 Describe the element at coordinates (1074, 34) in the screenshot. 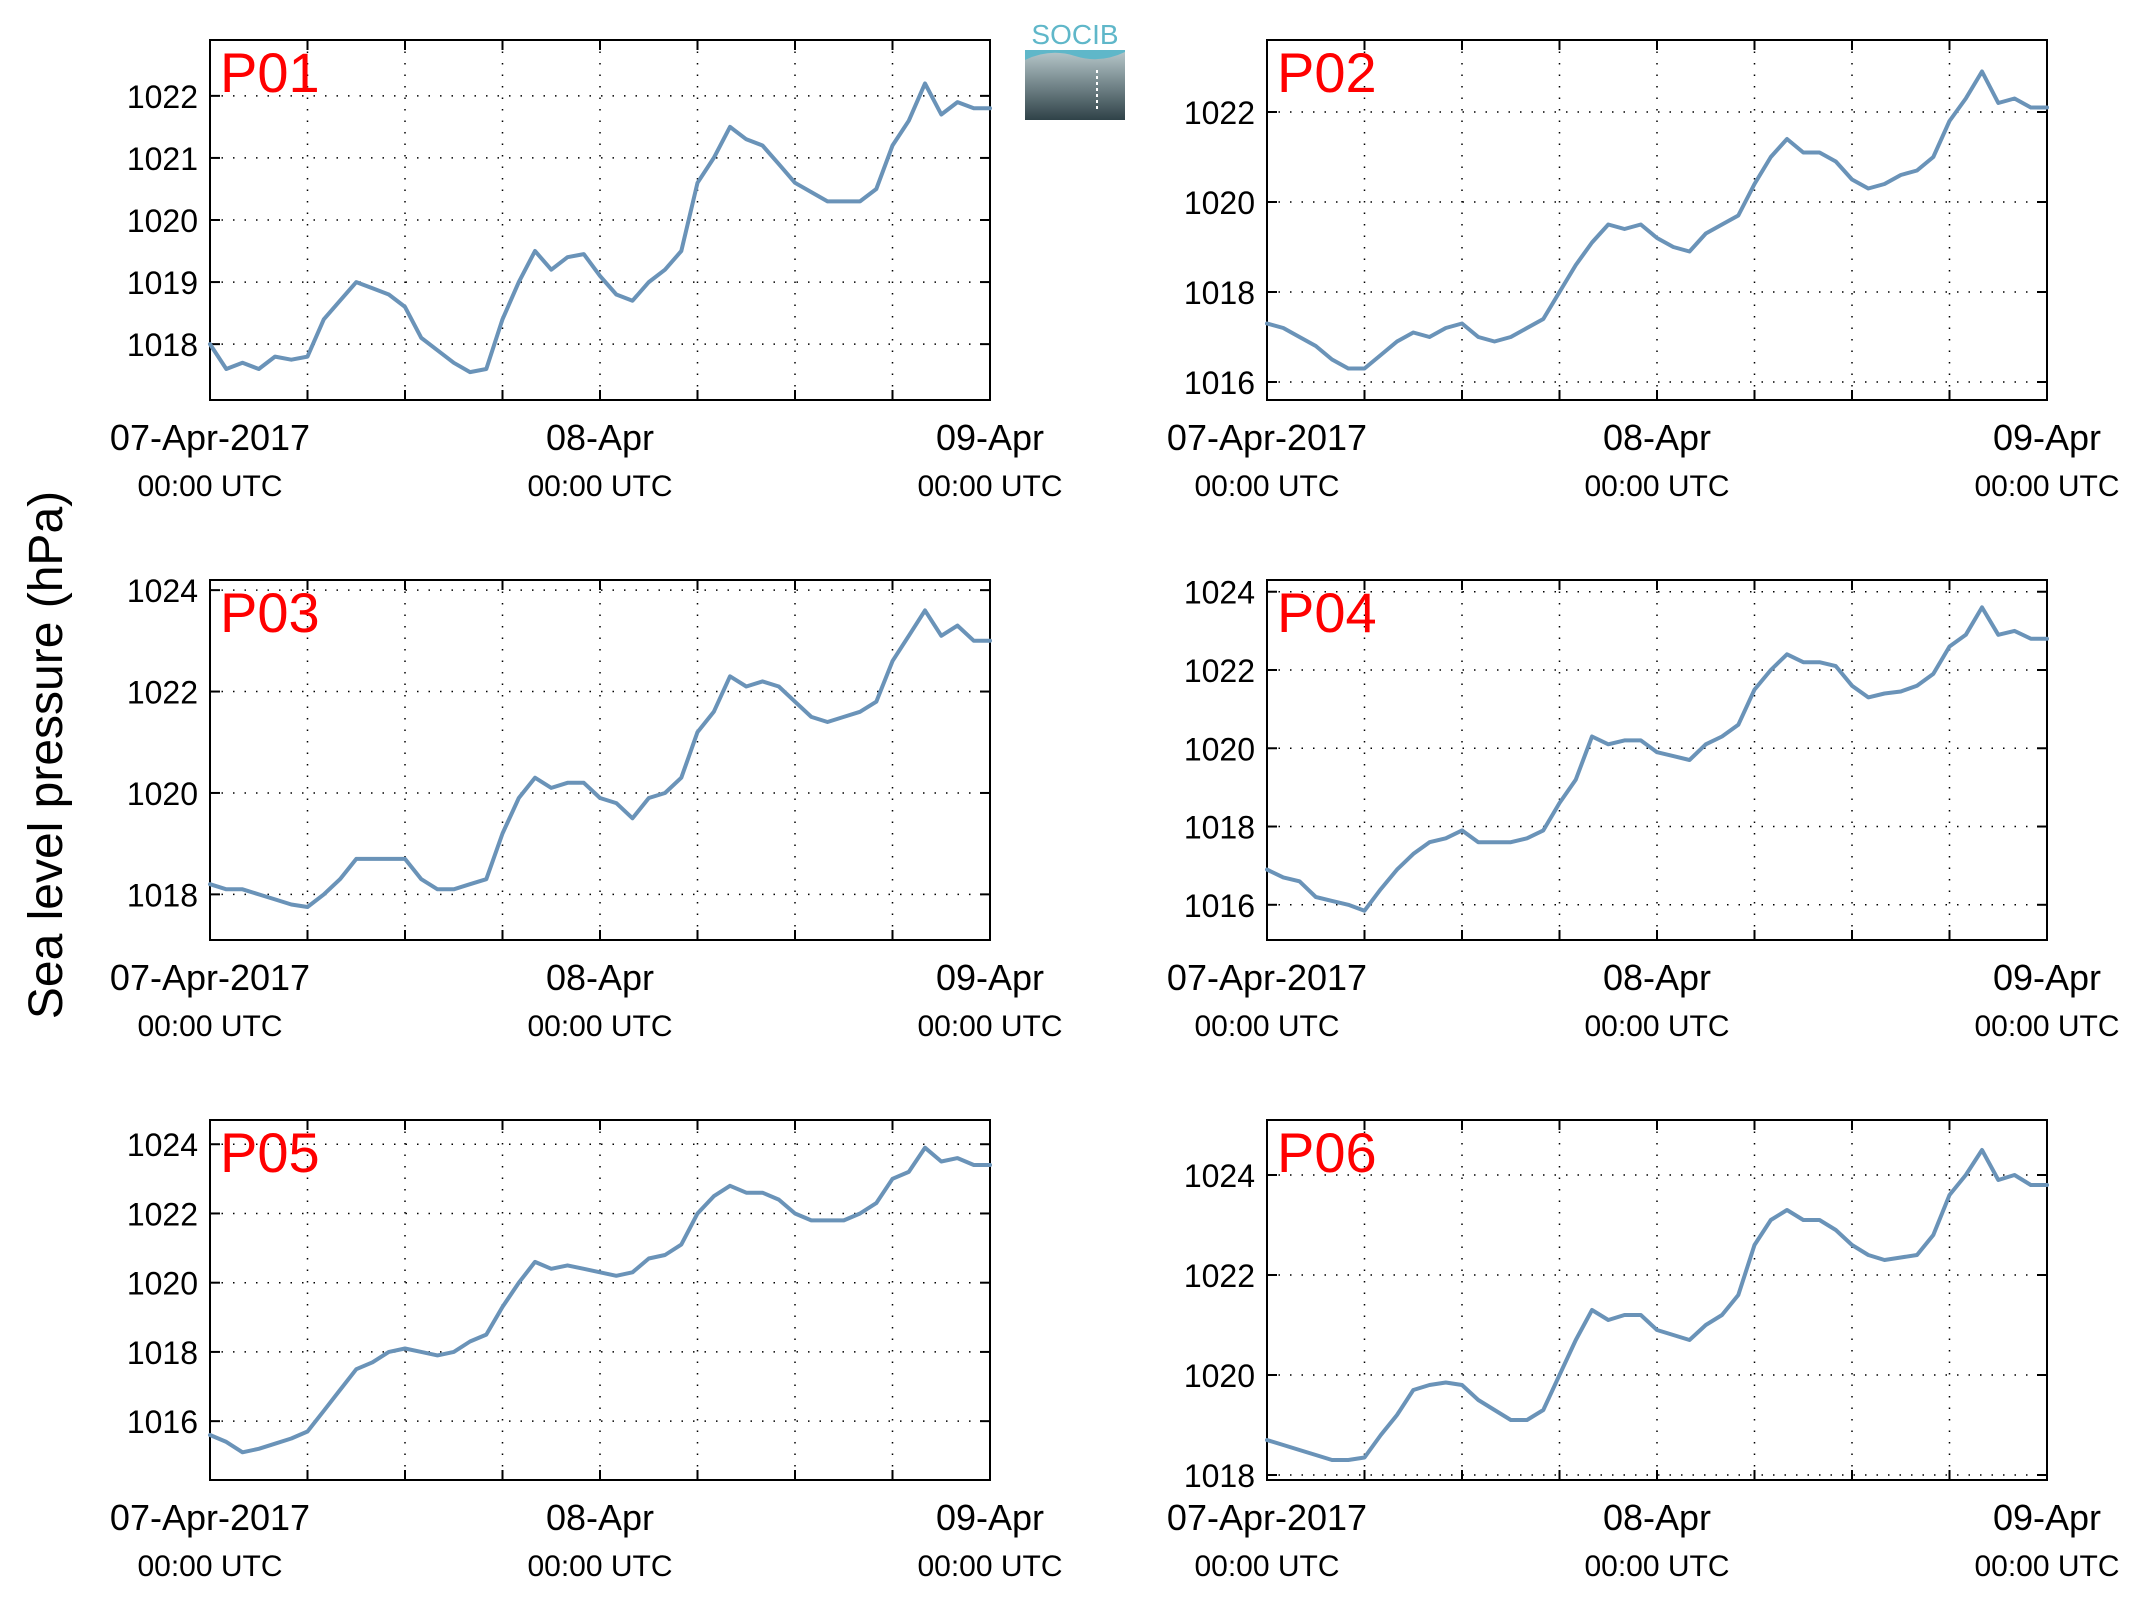

I see `logo-text: SOCIB` at that location.